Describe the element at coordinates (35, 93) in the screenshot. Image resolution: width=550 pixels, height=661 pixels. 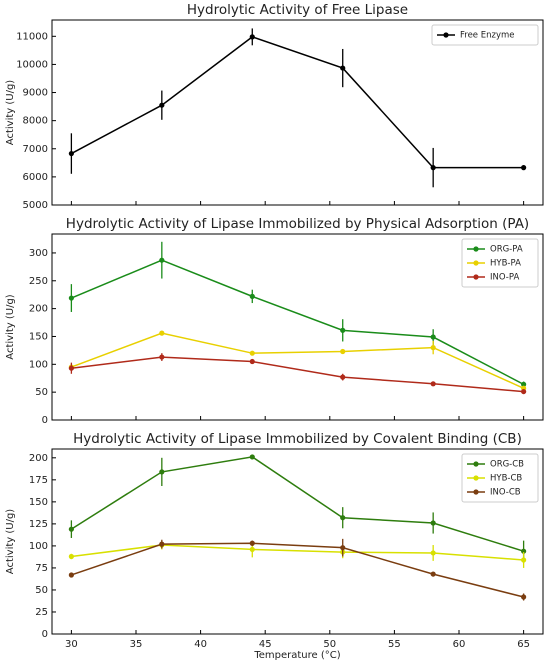
I see `y-tick-label: 9000` at that location.